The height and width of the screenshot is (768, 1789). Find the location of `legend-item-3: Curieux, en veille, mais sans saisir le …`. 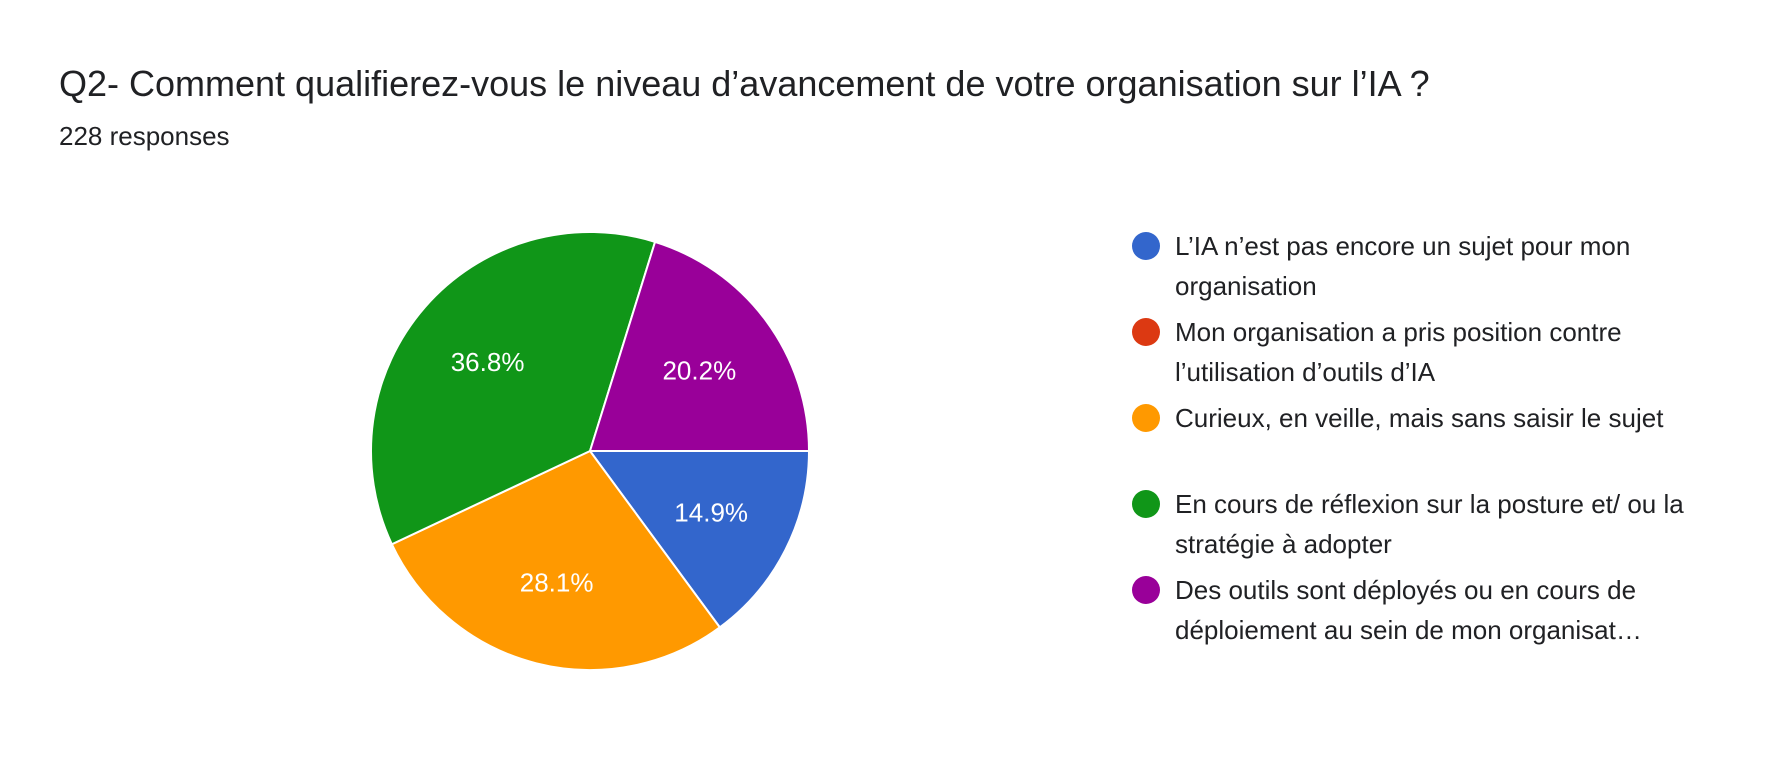

legend-item-3: Curieux, en veille, mais sans saisir le … is located at coordinates (1430, 441).